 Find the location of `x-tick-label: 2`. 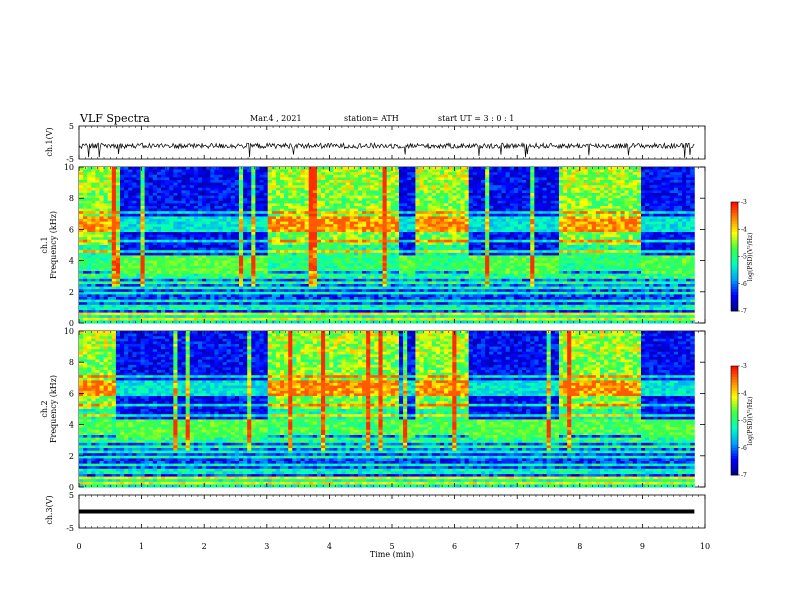

x-tick-label: 2 is located at coordinates (204, 546).